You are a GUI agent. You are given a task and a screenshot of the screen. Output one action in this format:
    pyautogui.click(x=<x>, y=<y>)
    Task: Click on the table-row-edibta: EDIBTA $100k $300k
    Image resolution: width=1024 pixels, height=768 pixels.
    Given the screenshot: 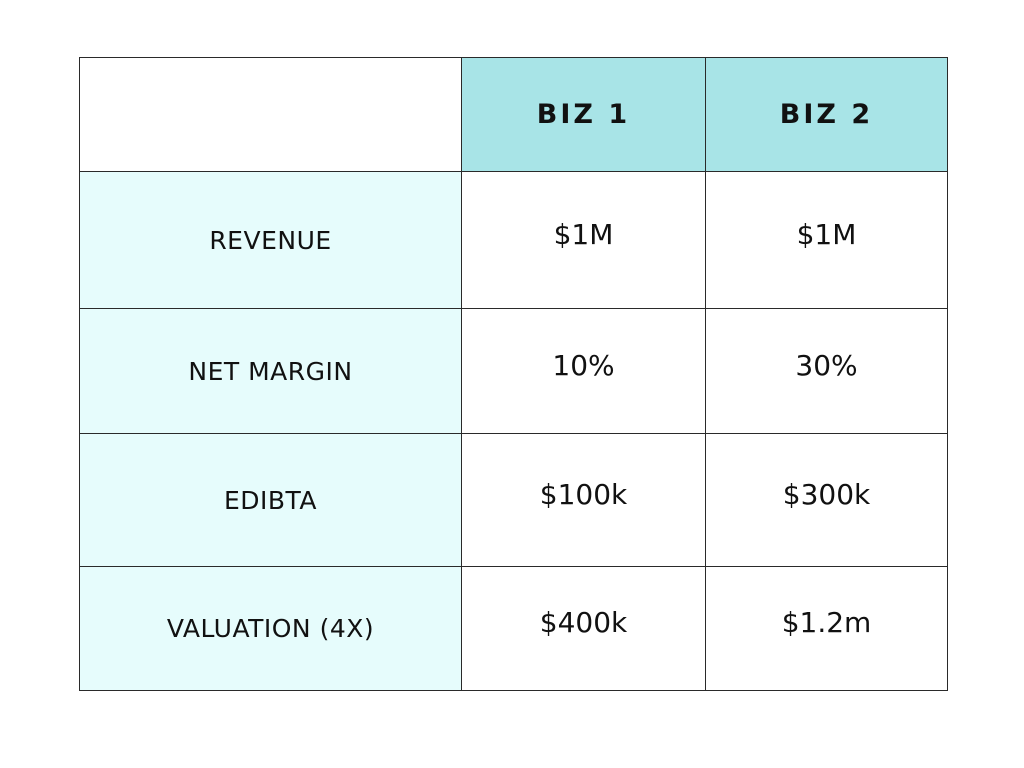 What is the action you would take?
    pyautogui.click(x=513, y=500)
    